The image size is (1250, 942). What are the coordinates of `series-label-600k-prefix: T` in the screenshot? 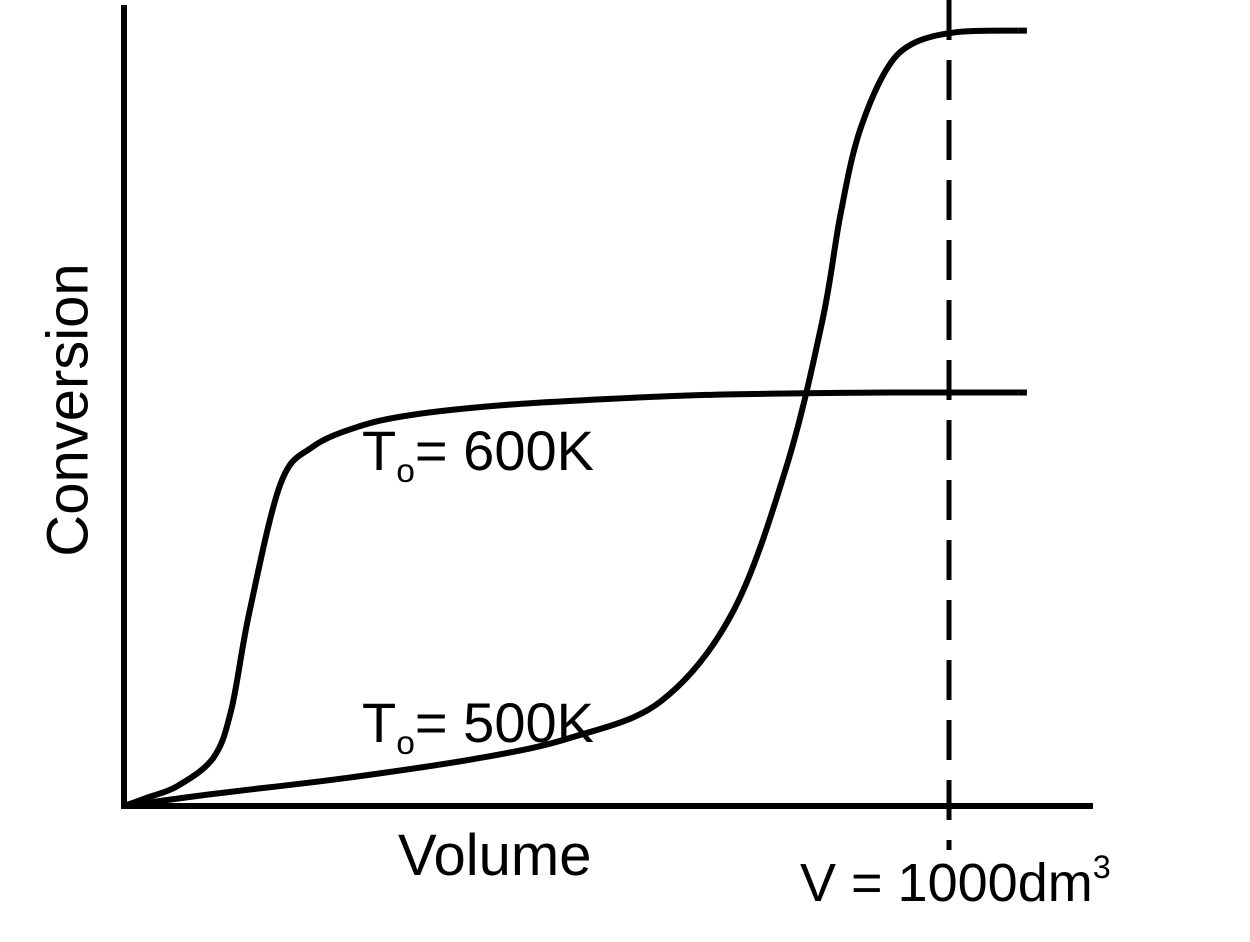 It's located at (379, 450).